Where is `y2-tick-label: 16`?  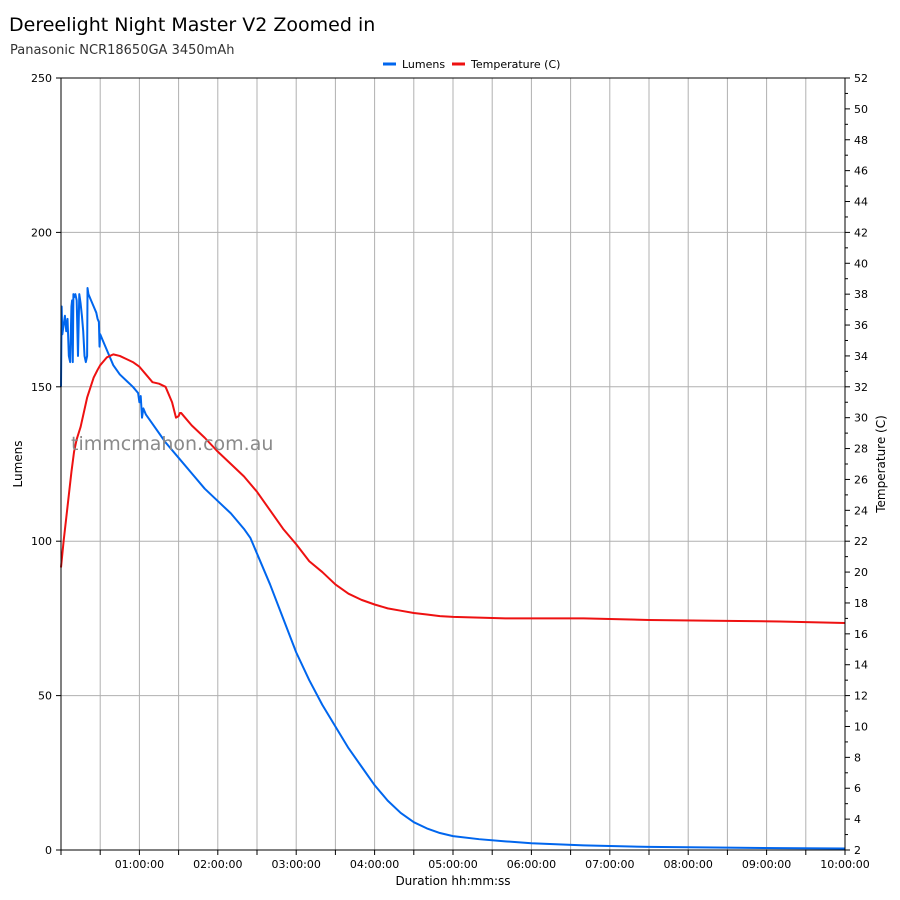
y2-tick-label: 16 is located at coordinates (861, 634).